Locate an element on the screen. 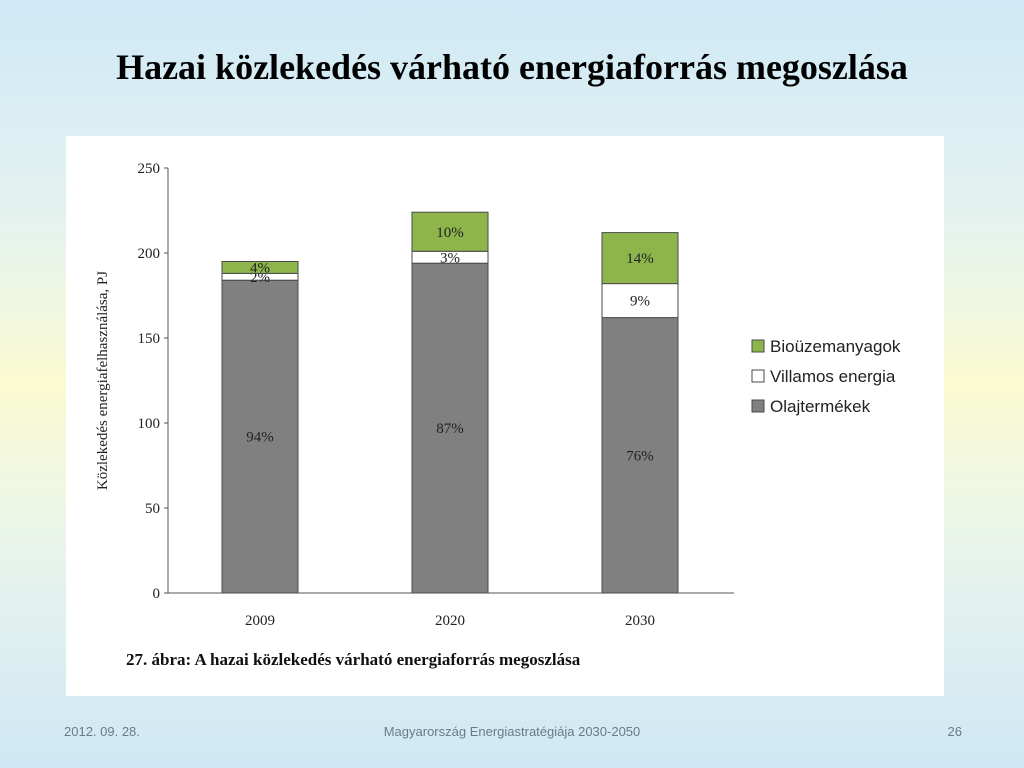 This screenshot has width=1024, height=768. bar-olajtermékek-2020 is located at coordinates (450, 428).